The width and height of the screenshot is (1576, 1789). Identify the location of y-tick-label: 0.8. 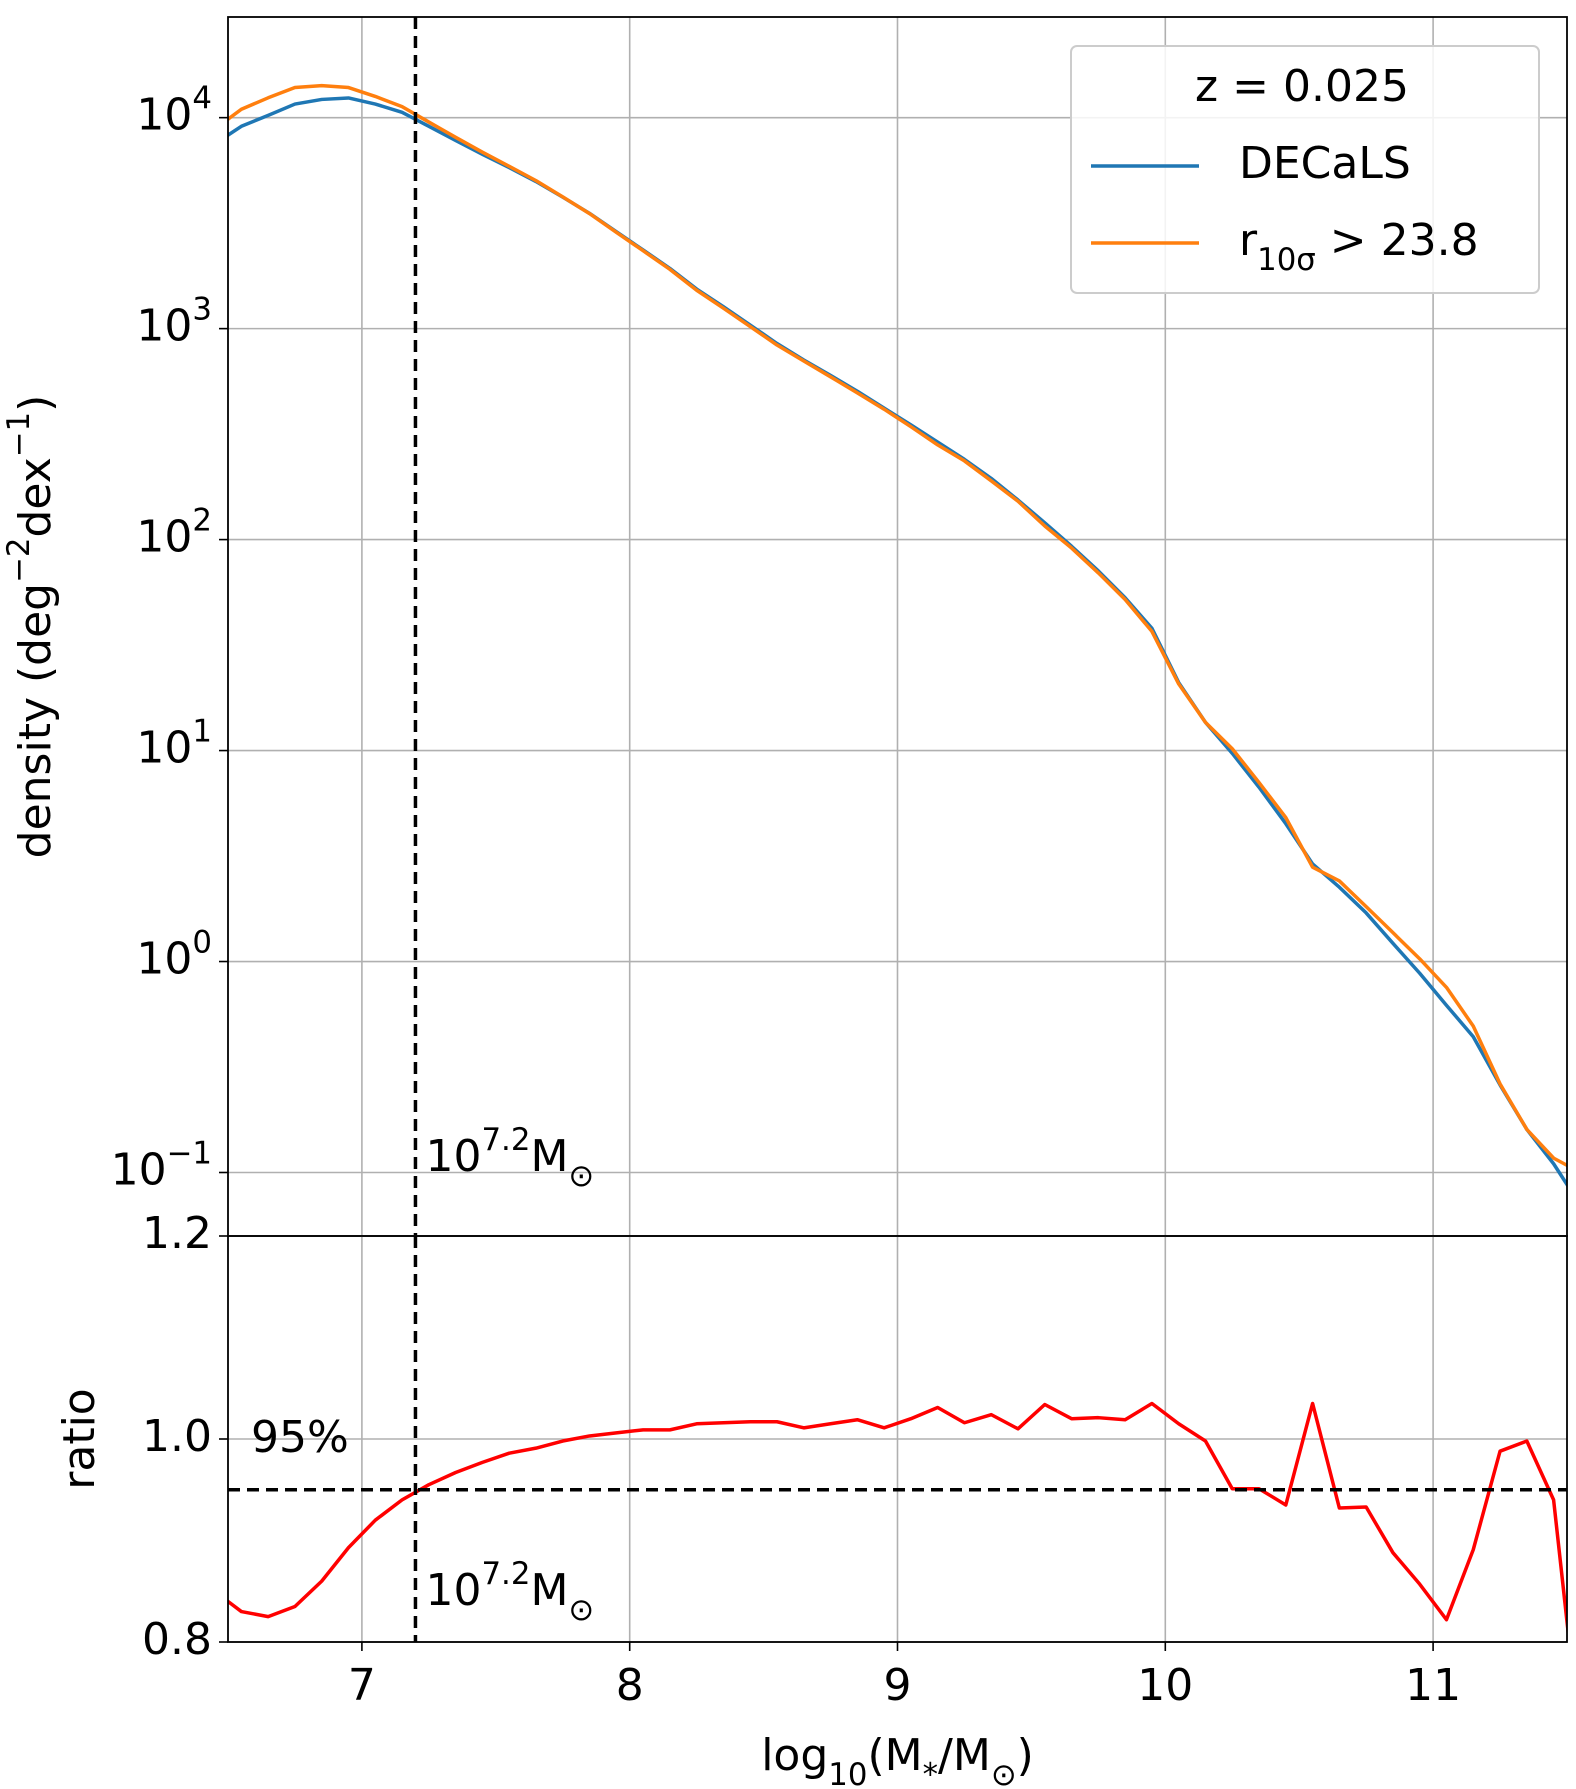
(177, 1639).